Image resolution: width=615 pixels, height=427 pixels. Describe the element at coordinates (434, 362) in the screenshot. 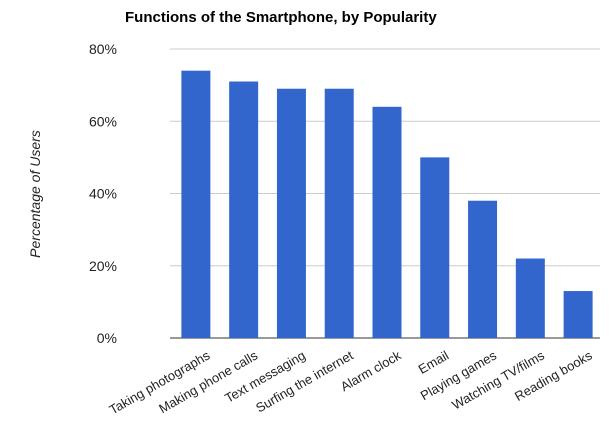

I see `x-tick-label: Email` at that location.